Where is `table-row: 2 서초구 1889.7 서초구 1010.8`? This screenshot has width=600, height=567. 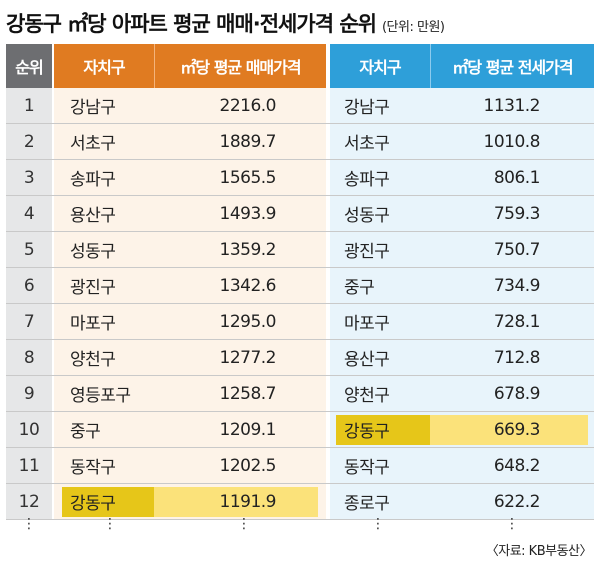 table-row: 2 서초구 1889.7 서초구 1010.8 is located at coordinates (300, 142).